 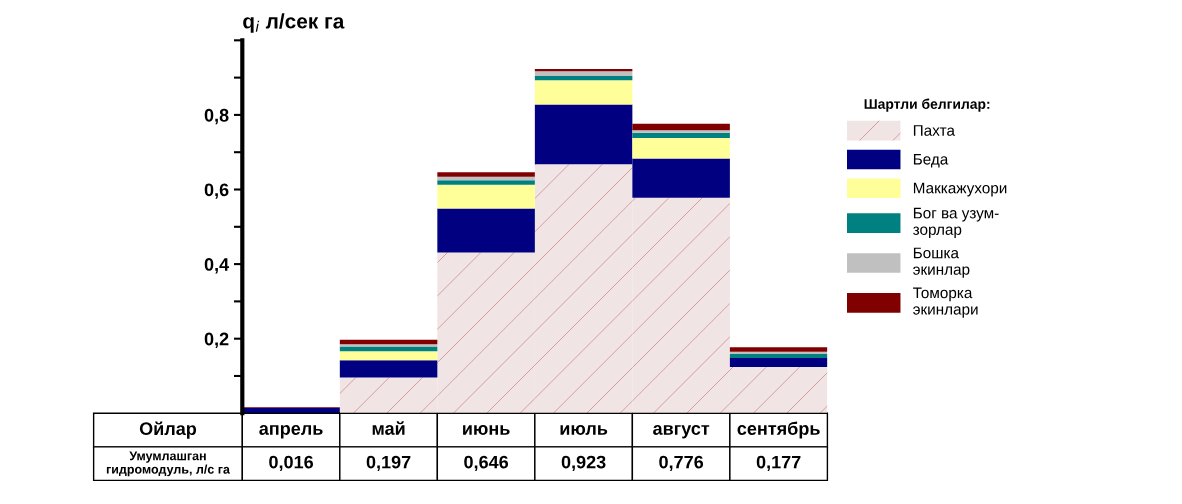 I want to click on y-tick-label: 0,6, so click(x=216, y=191).